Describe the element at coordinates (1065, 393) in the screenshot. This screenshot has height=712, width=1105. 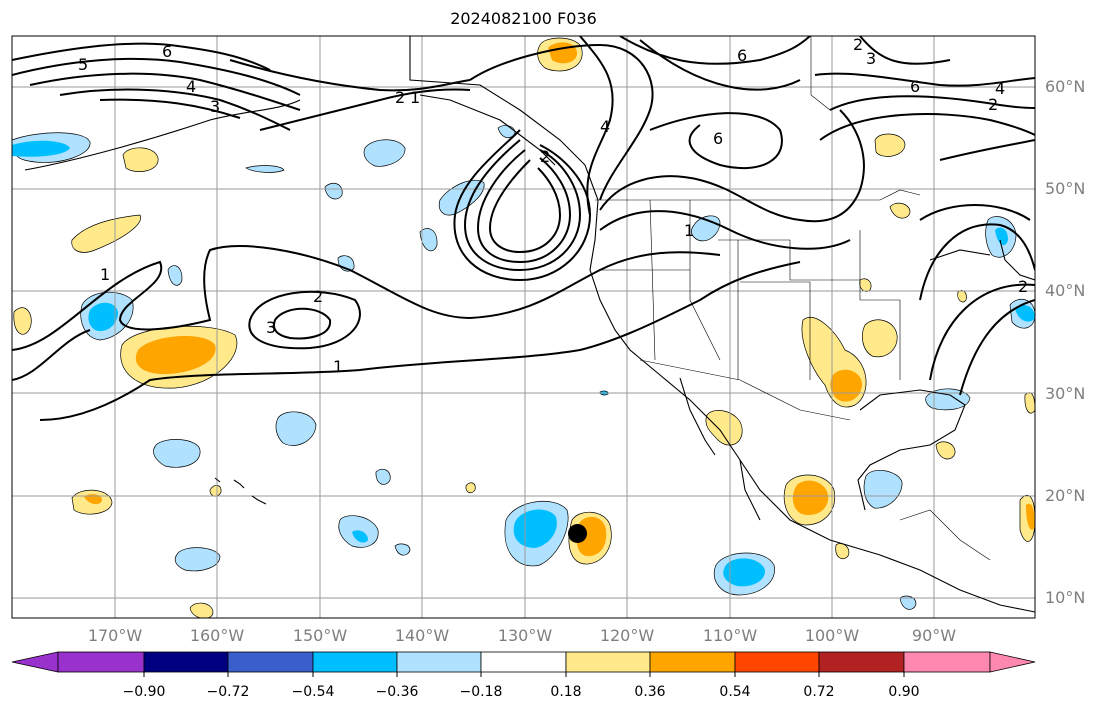
I see `lat-label: 30°N` at that location.